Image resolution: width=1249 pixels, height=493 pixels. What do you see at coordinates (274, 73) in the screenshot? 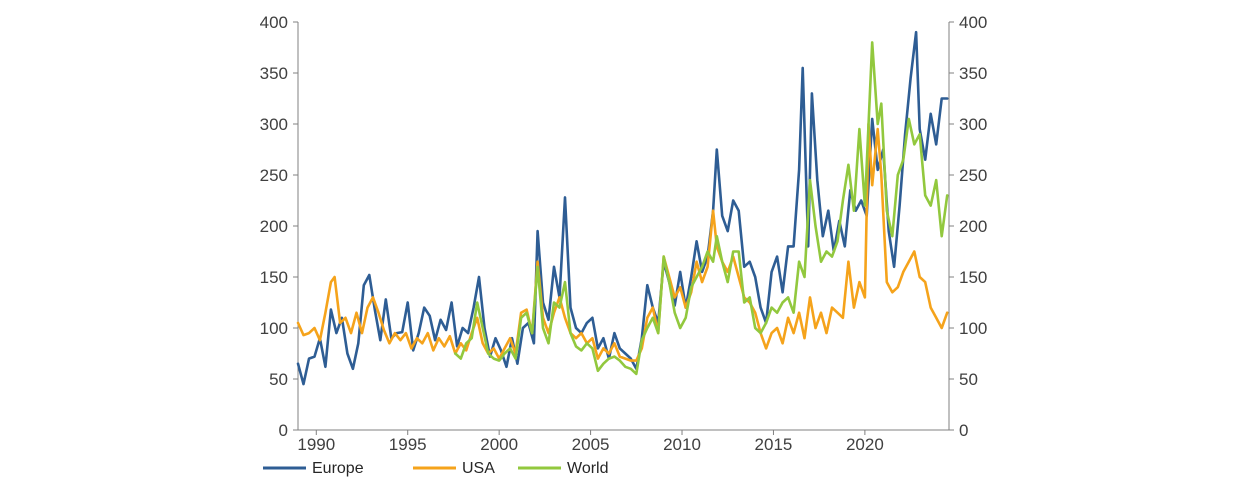
I see `y-tick-label-left: 350` at bounding box center [274, 73].